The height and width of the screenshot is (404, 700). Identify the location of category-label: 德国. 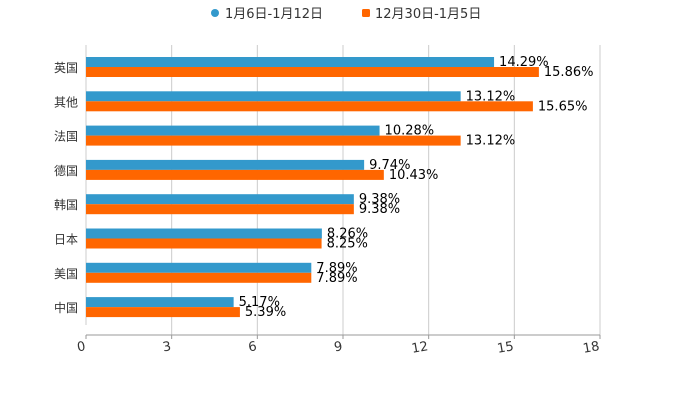
(66, 170).